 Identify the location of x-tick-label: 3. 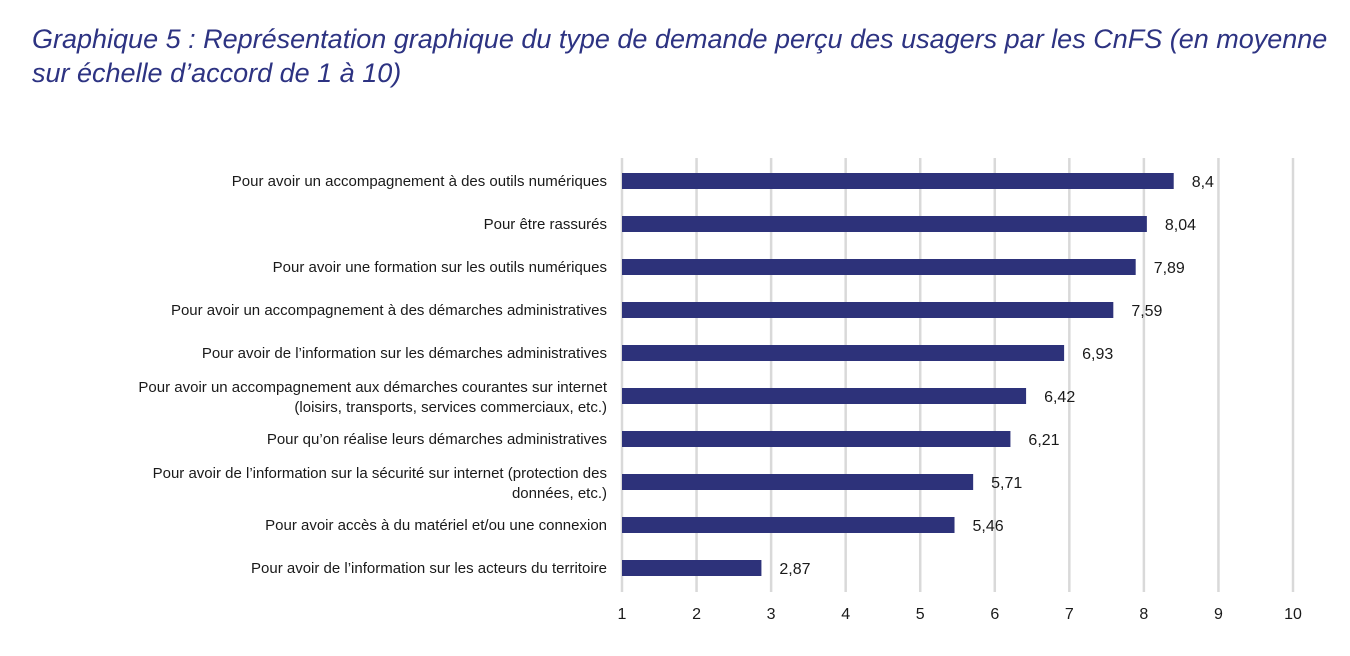
(771, 614).